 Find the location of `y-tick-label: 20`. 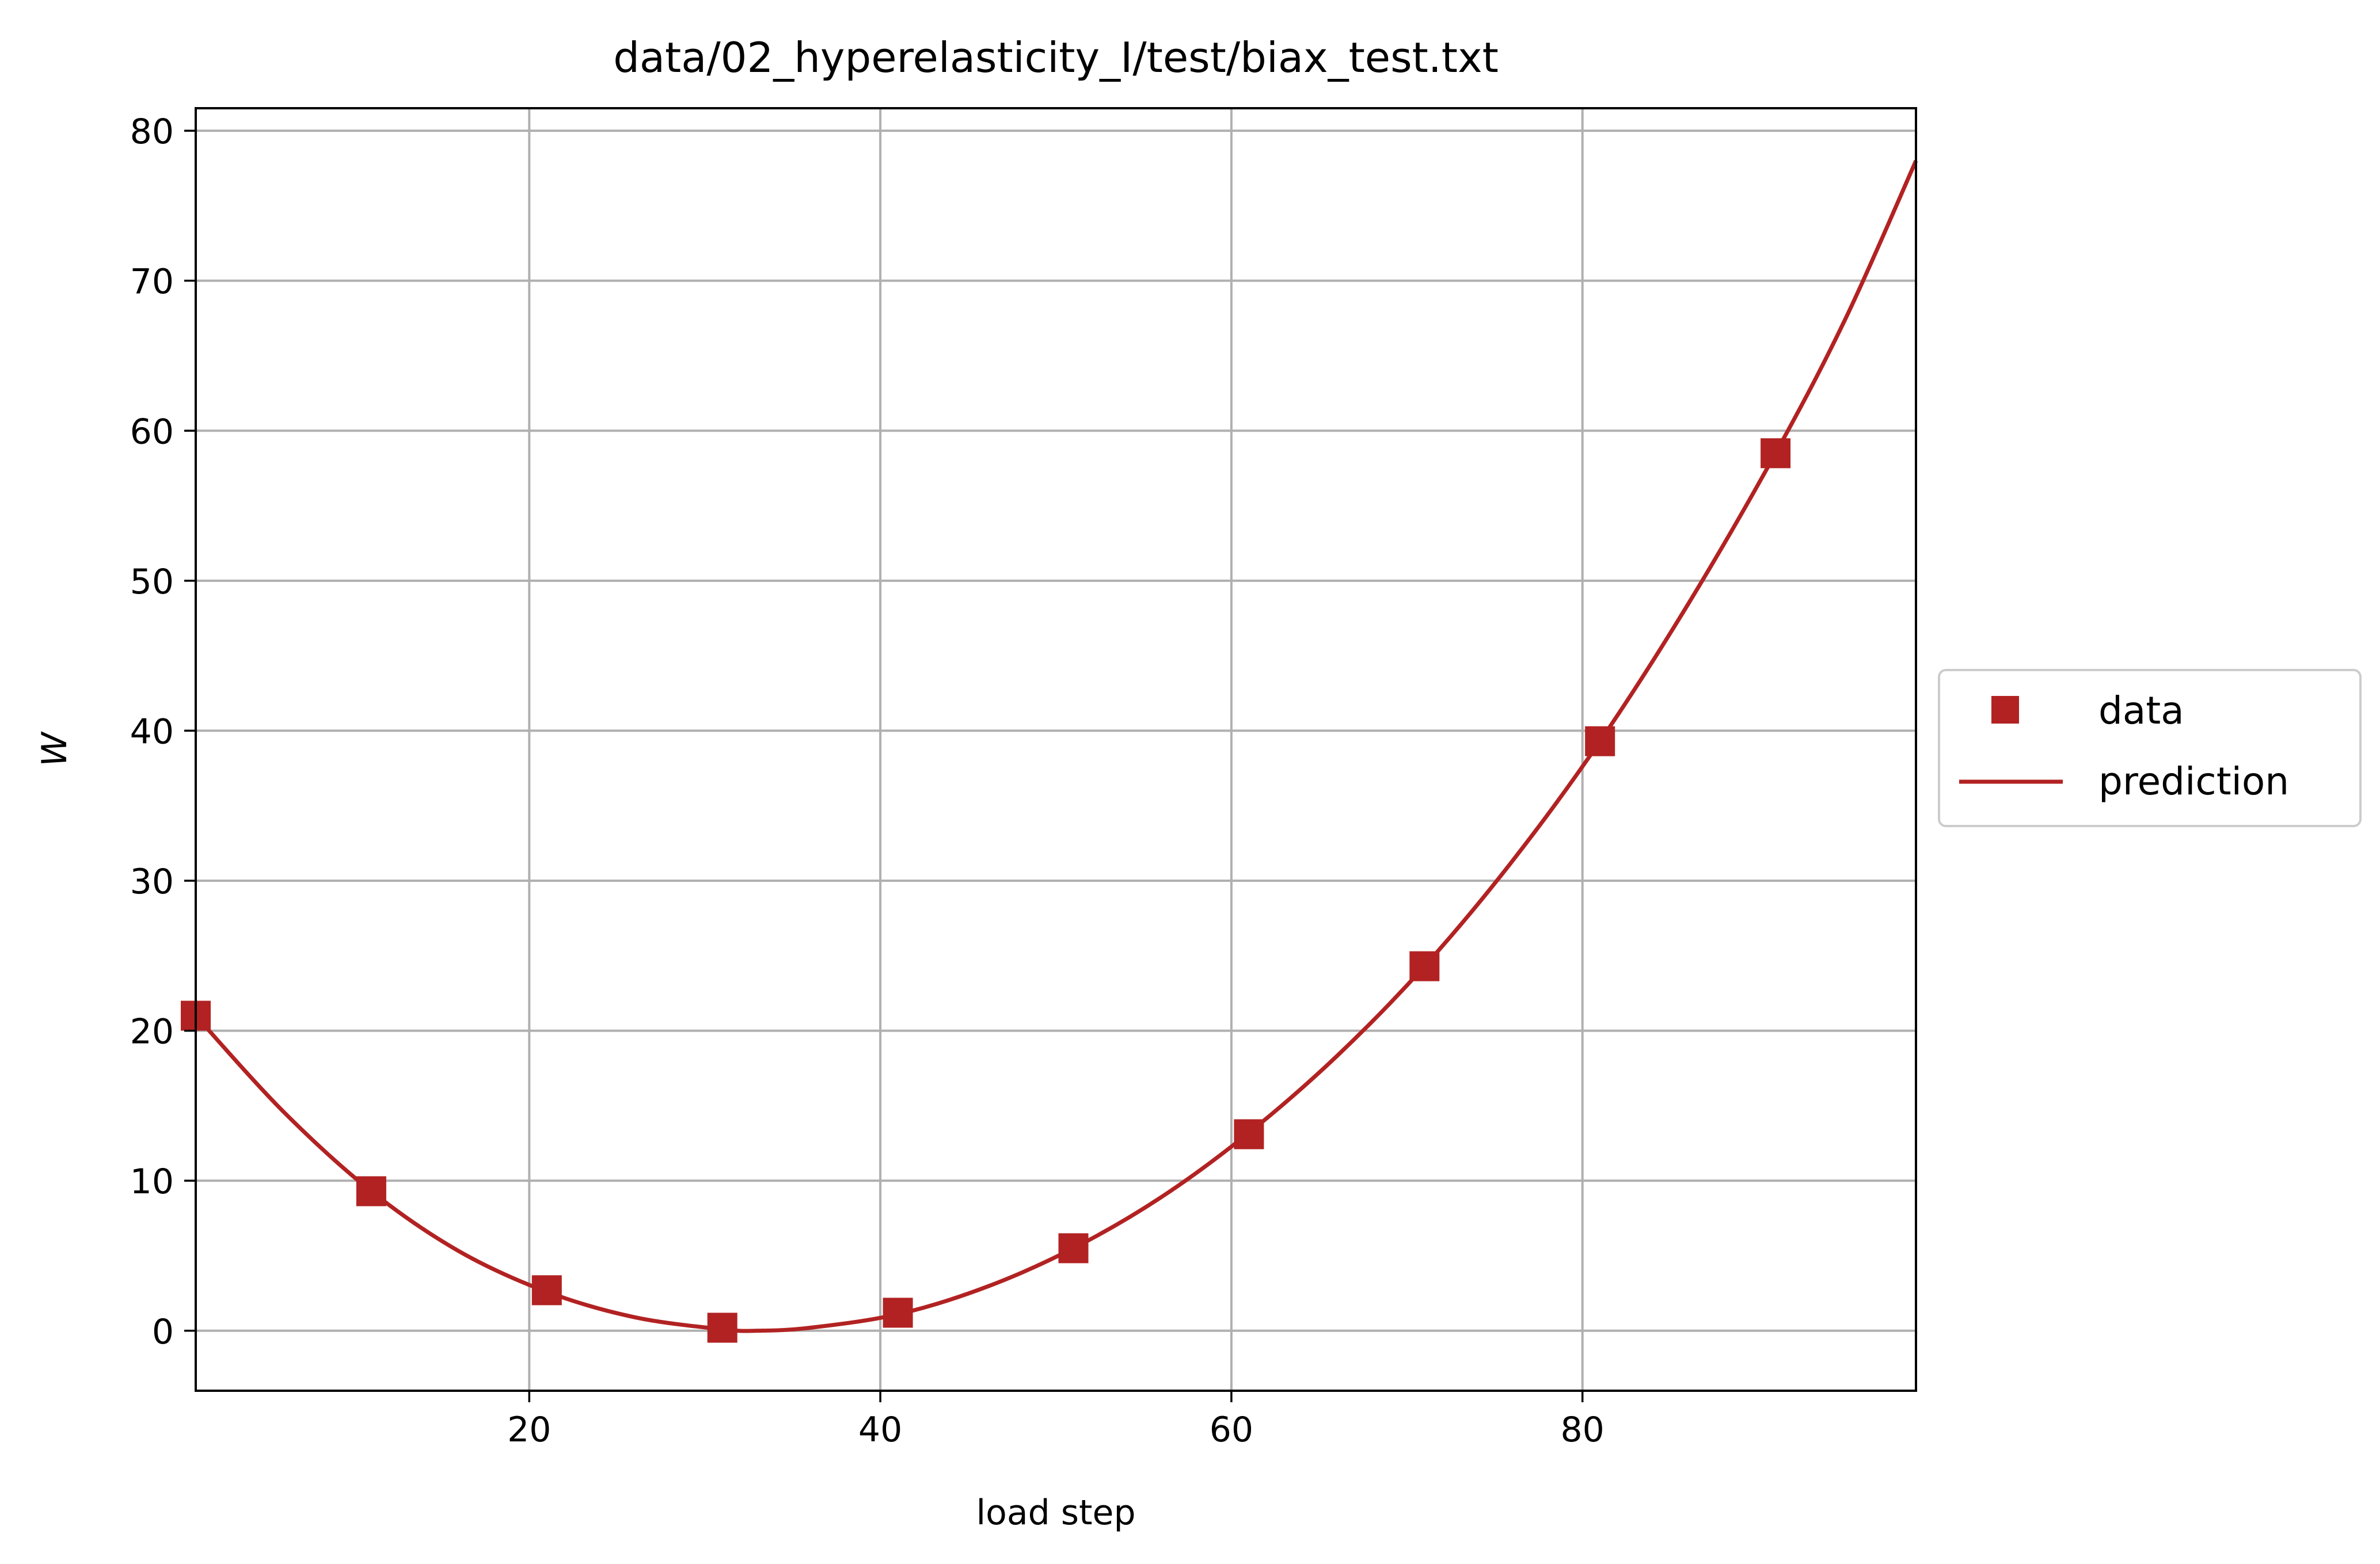

y-tick-label: 20 is located at coordinates (152, 1032).